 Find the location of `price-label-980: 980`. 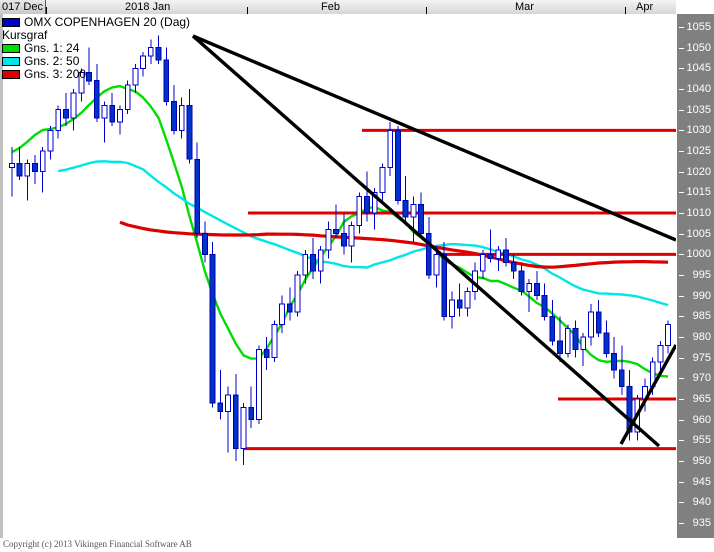

price-label-980: 980 is located at coordinates (701, 337).